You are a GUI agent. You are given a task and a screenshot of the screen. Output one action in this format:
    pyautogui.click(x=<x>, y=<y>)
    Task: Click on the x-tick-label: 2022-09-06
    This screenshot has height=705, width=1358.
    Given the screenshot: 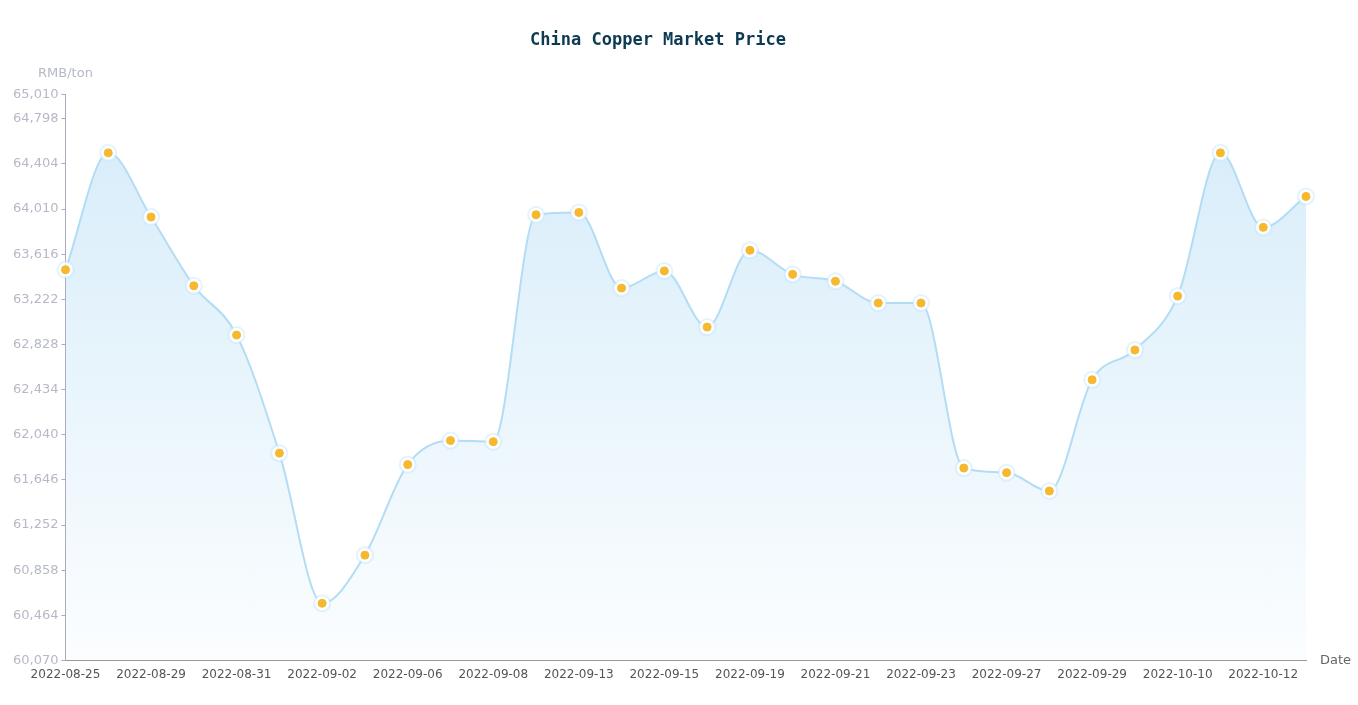 What is the action you would take?
    pyautogui.click(x=407, y=673)
    